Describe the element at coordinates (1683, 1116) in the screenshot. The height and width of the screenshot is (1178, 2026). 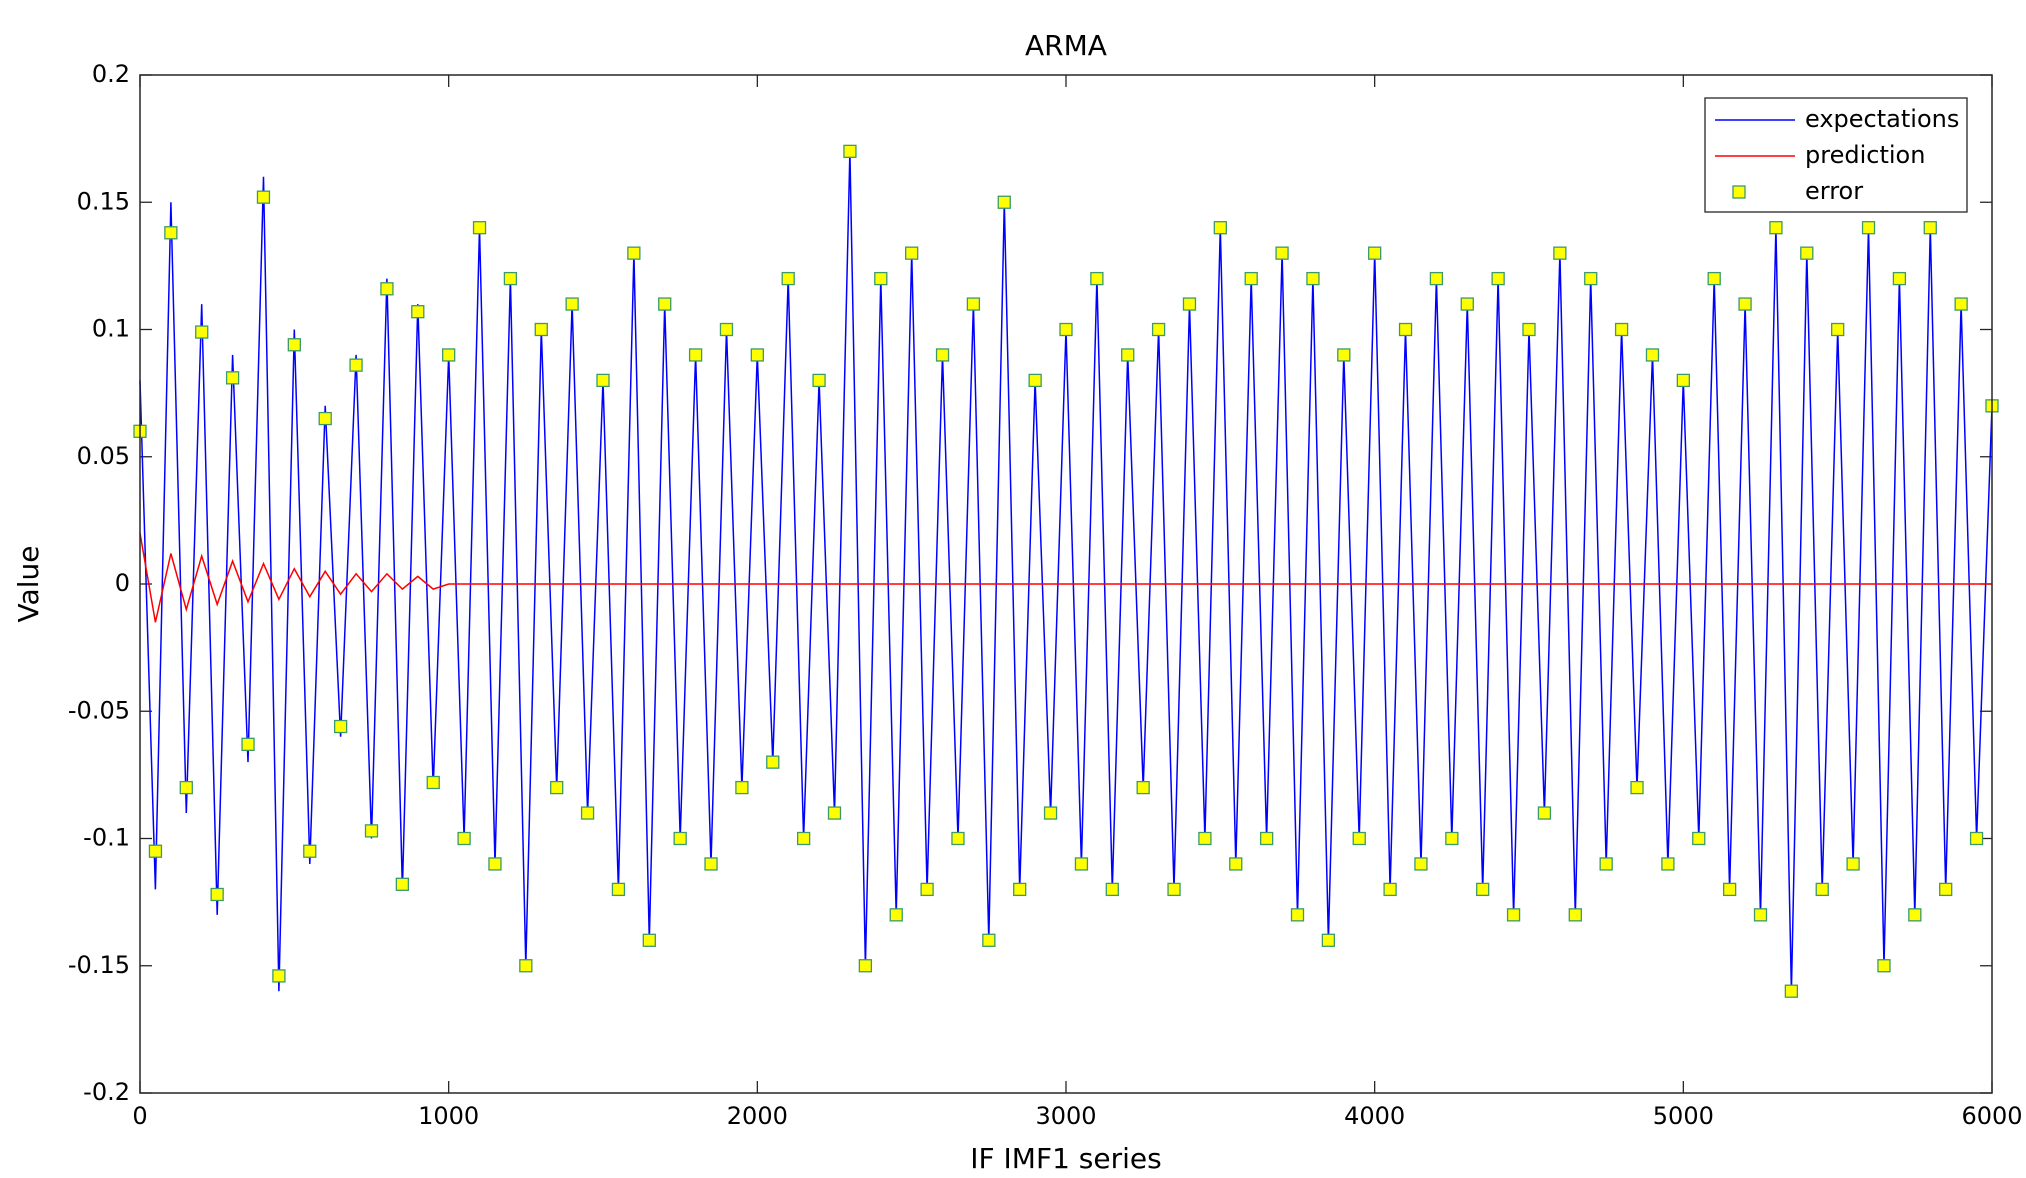
I see `x-tick-label: 5000` at that location.